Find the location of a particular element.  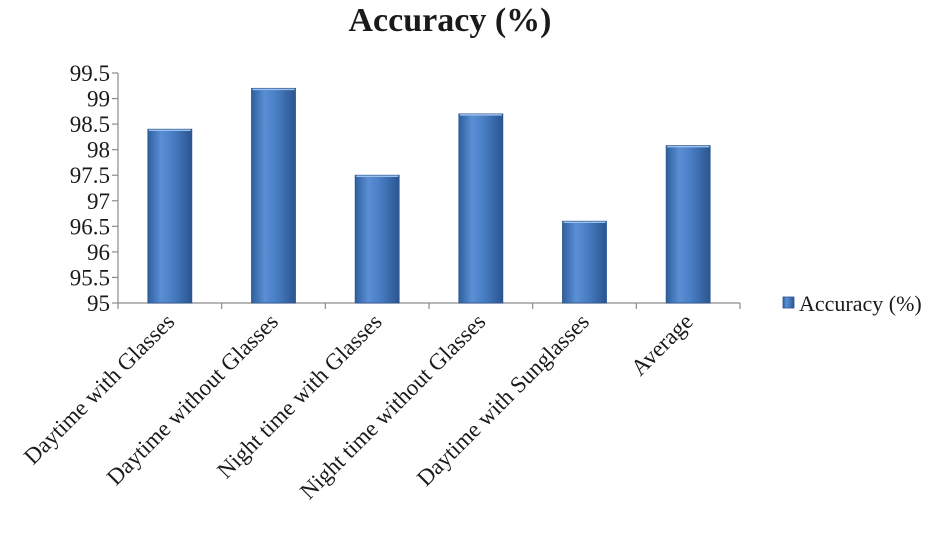

legend: Accuracy (%) is located at coordinates (852, 303).